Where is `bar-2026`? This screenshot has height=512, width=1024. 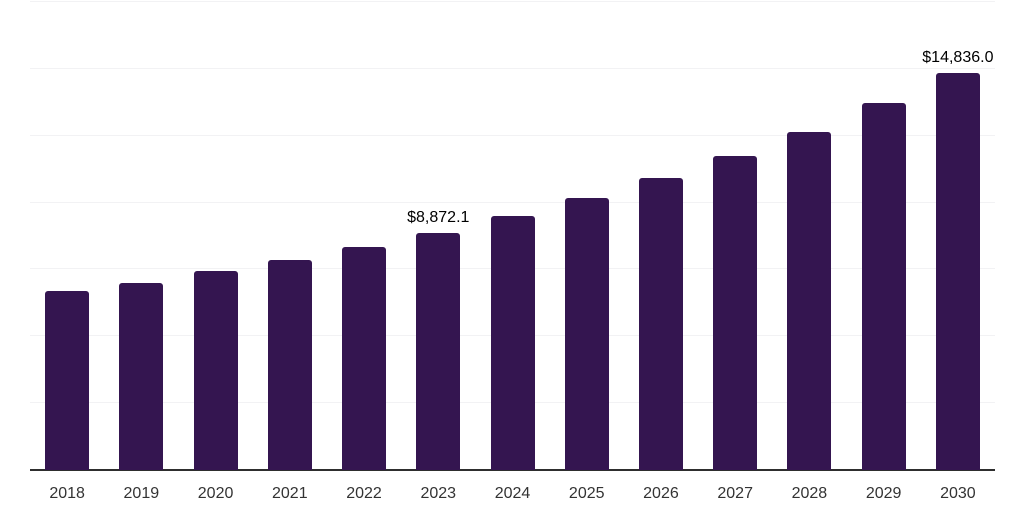 bar-2026 is located at coordinates (660, 324).